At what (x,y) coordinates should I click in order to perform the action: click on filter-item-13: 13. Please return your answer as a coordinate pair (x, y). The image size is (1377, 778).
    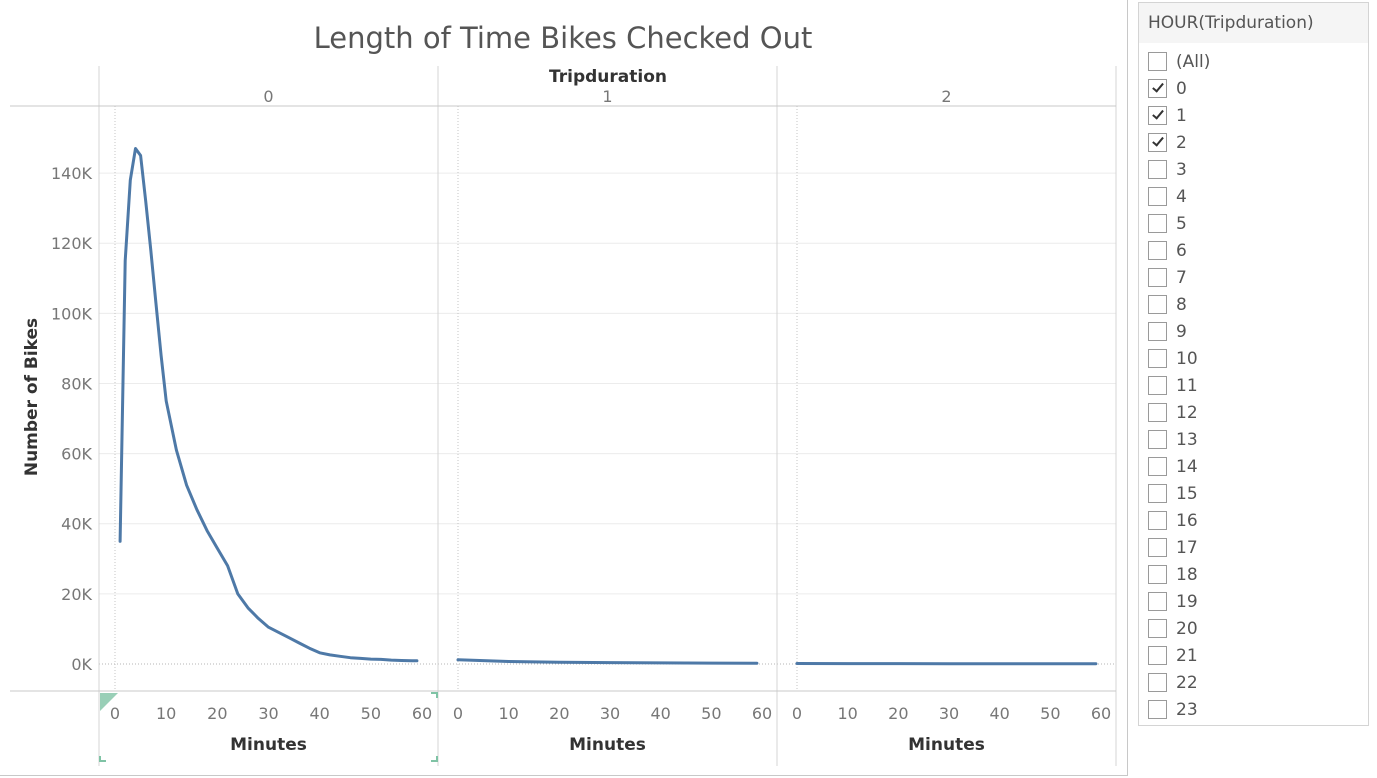
    Looking at the image, I should click on (1253, 439).